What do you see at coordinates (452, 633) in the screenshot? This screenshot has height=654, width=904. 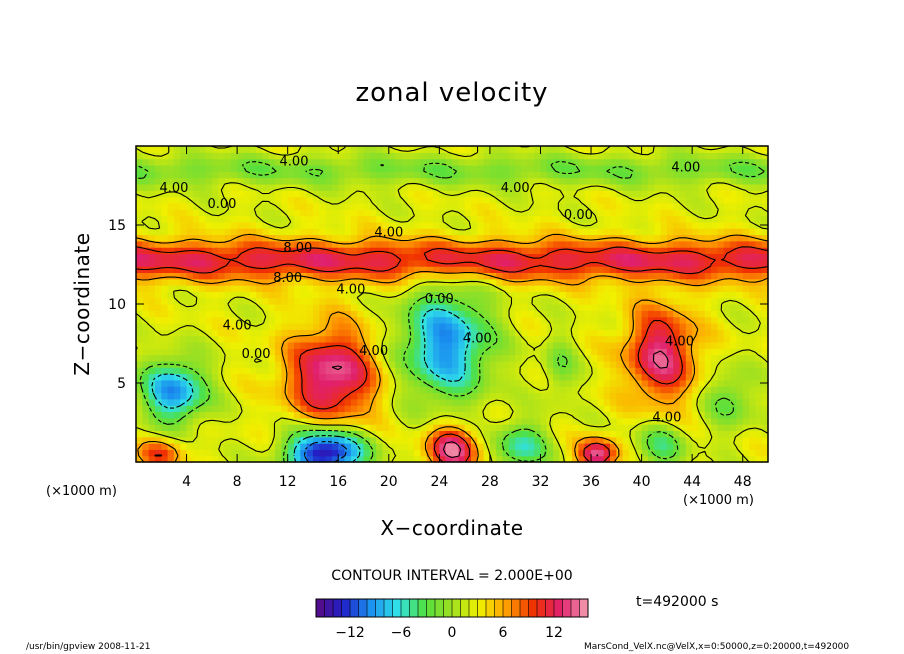 I see `colorbar-tick-label: 0` at bounding box center [452, 633].